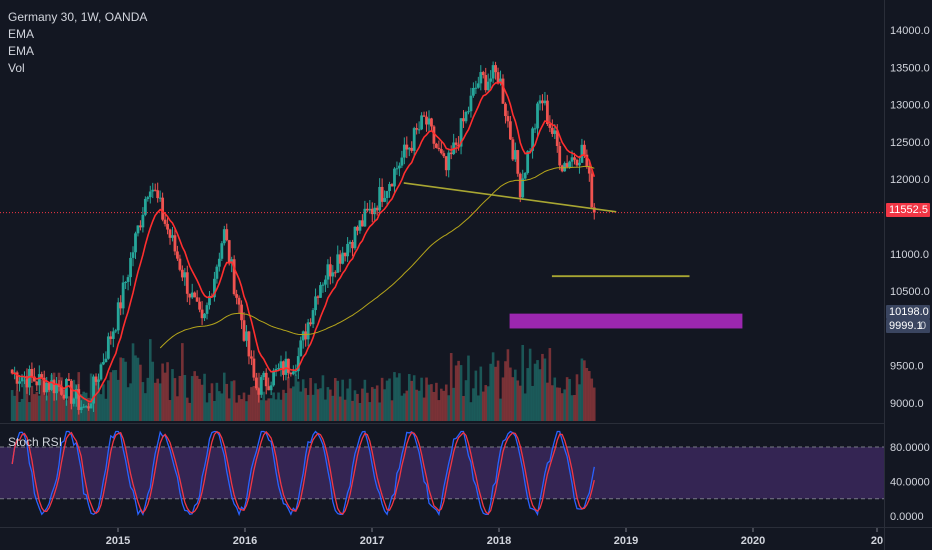  Describe the element at coordinates (303, 473) in the screenshot. I see `stoch-k-line` at that location.